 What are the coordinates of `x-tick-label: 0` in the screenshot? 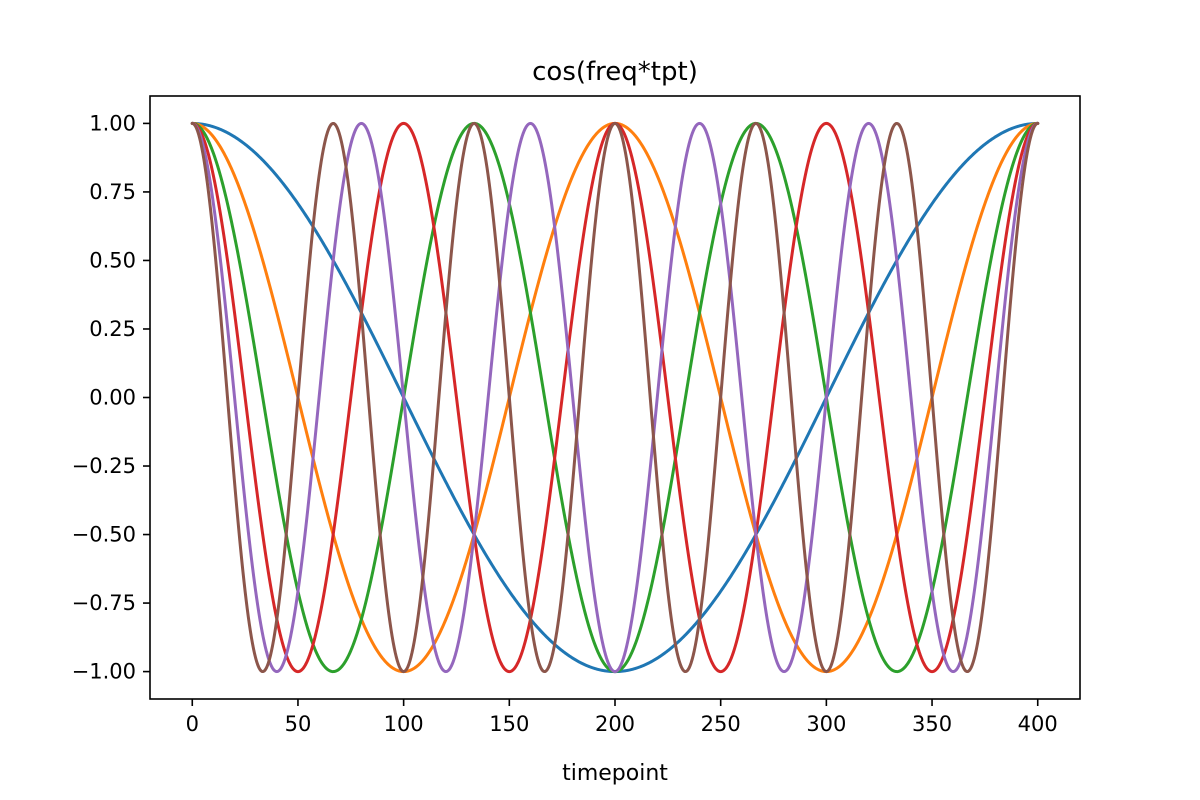 It's located at (192, 724).